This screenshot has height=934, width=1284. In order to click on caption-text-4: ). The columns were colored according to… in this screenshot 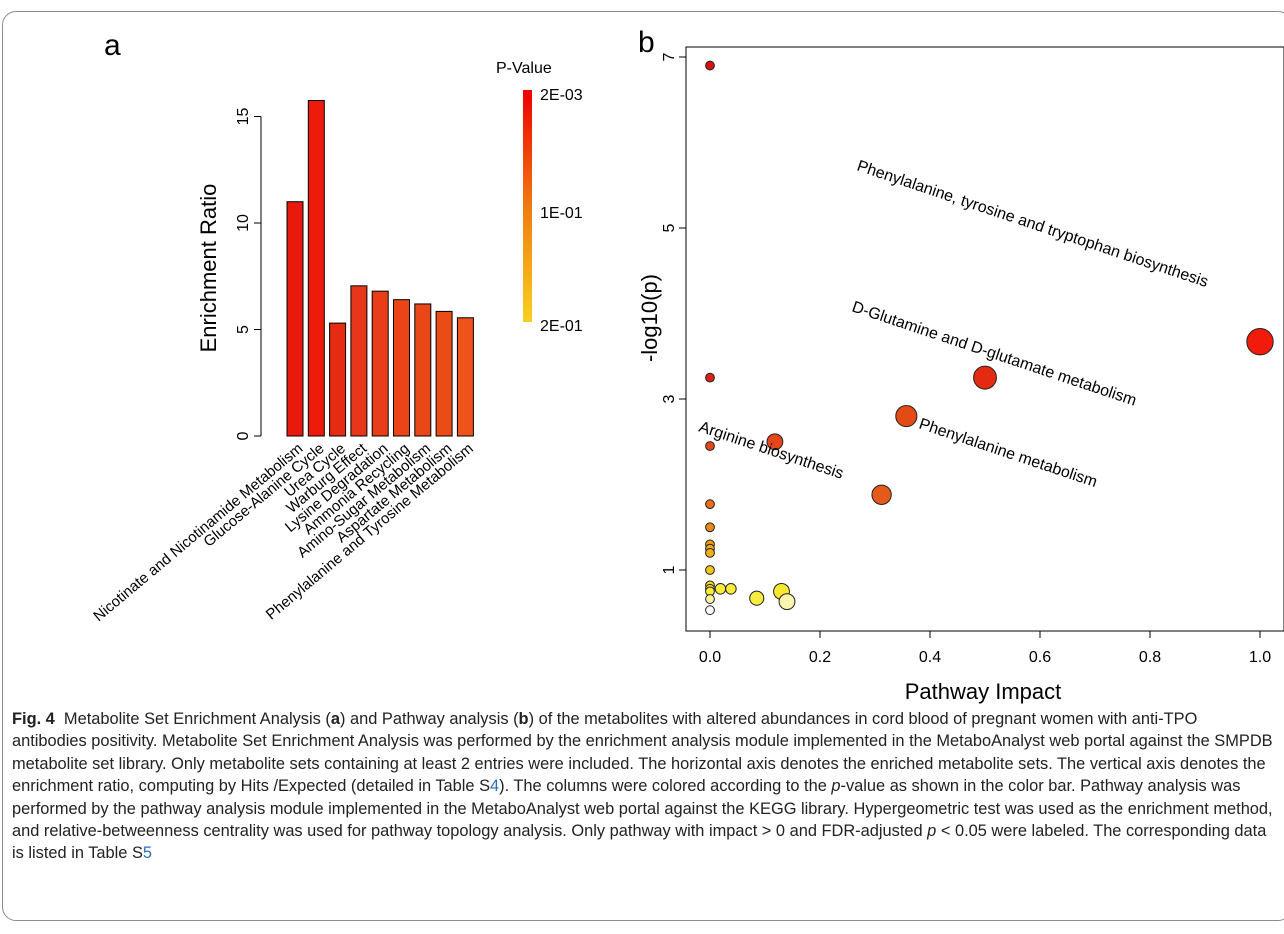, I will do `click(665, 786)`.